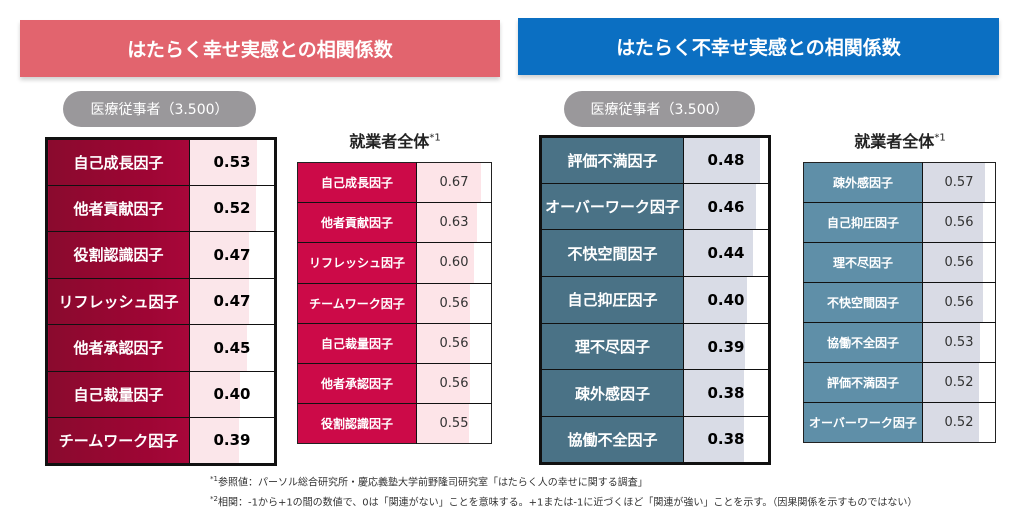 This screenshot has height=512, width=1020. Describe the element at coordinates (161, 347) in the screenshot. I see `table-row: 他者承認因子 0.45` at that location.